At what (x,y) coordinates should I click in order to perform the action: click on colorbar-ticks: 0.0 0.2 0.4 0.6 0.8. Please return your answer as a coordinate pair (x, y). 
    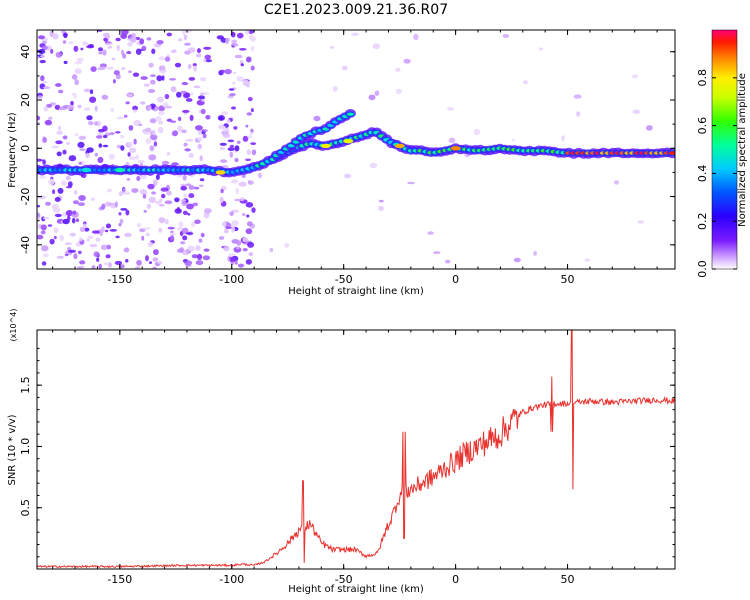
    Looking at the image, I should click on (716, 173).